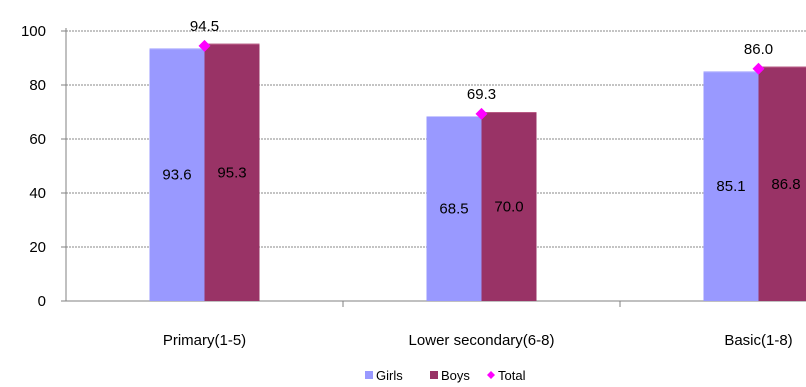 This screenshot has height=387, width=806. What do you see at coordinates (204, 340) in the screenshot?
I see `category-label: Primary(1-5)` at bounding box center [204, 340].